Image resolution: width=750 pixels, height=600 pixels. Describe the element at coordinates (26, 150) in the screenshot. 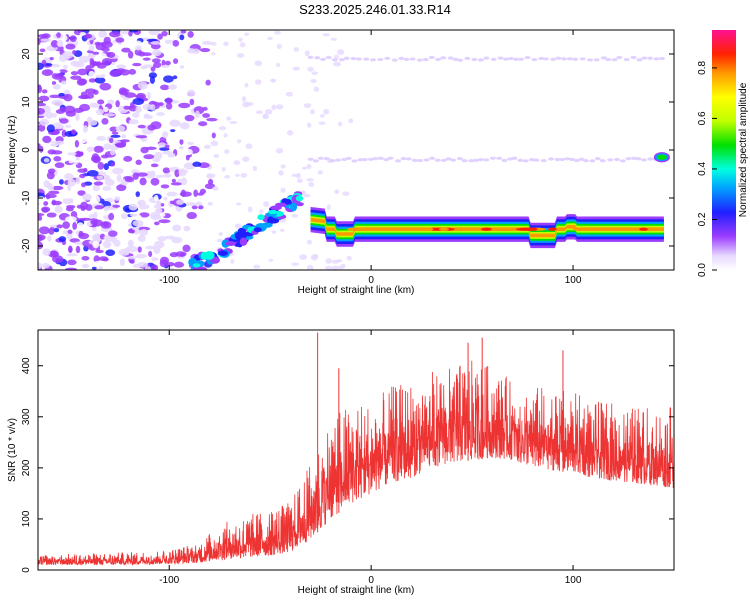

I see `spectrogram-y-tick-label: 0` at that location.